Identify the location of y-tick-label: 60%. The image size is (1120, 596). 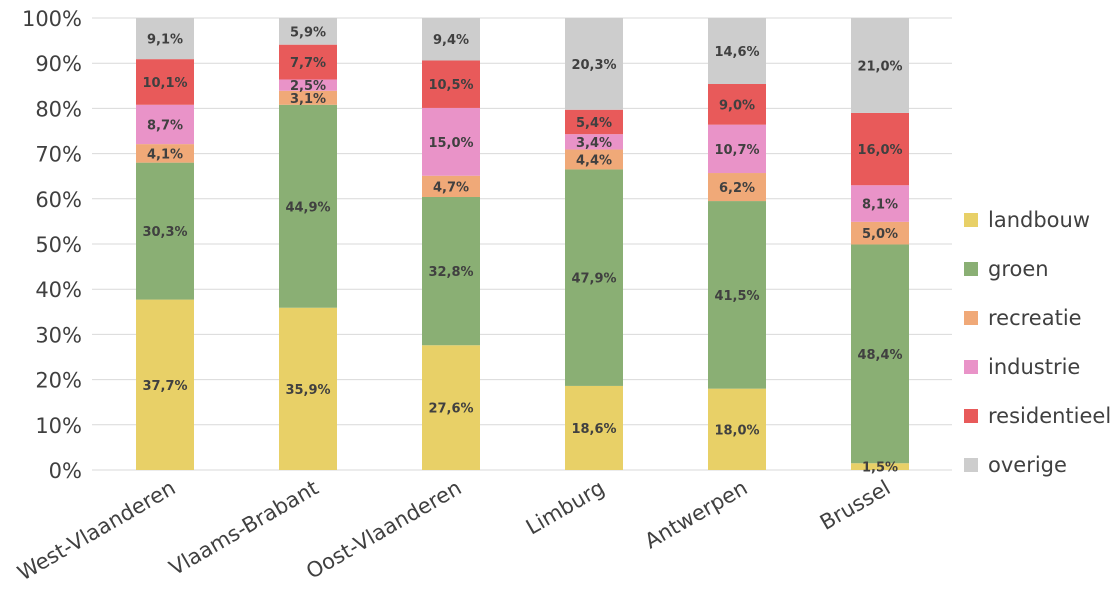
(58, 200).